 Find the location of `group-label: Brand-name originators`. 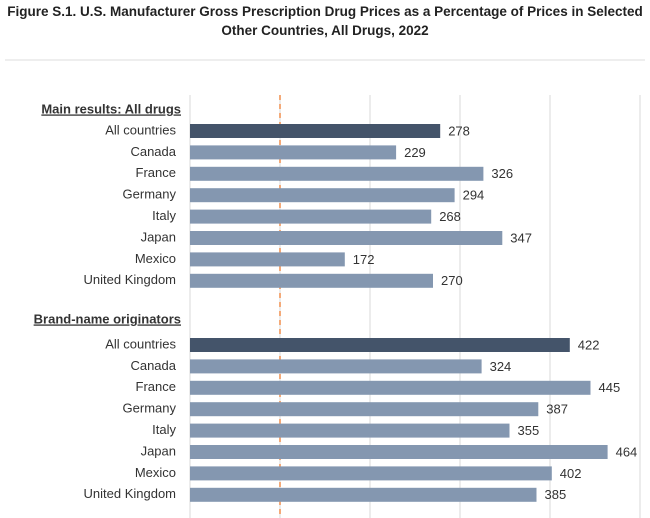

group-label: Brand-name originators is located at coordinates (107, 318).